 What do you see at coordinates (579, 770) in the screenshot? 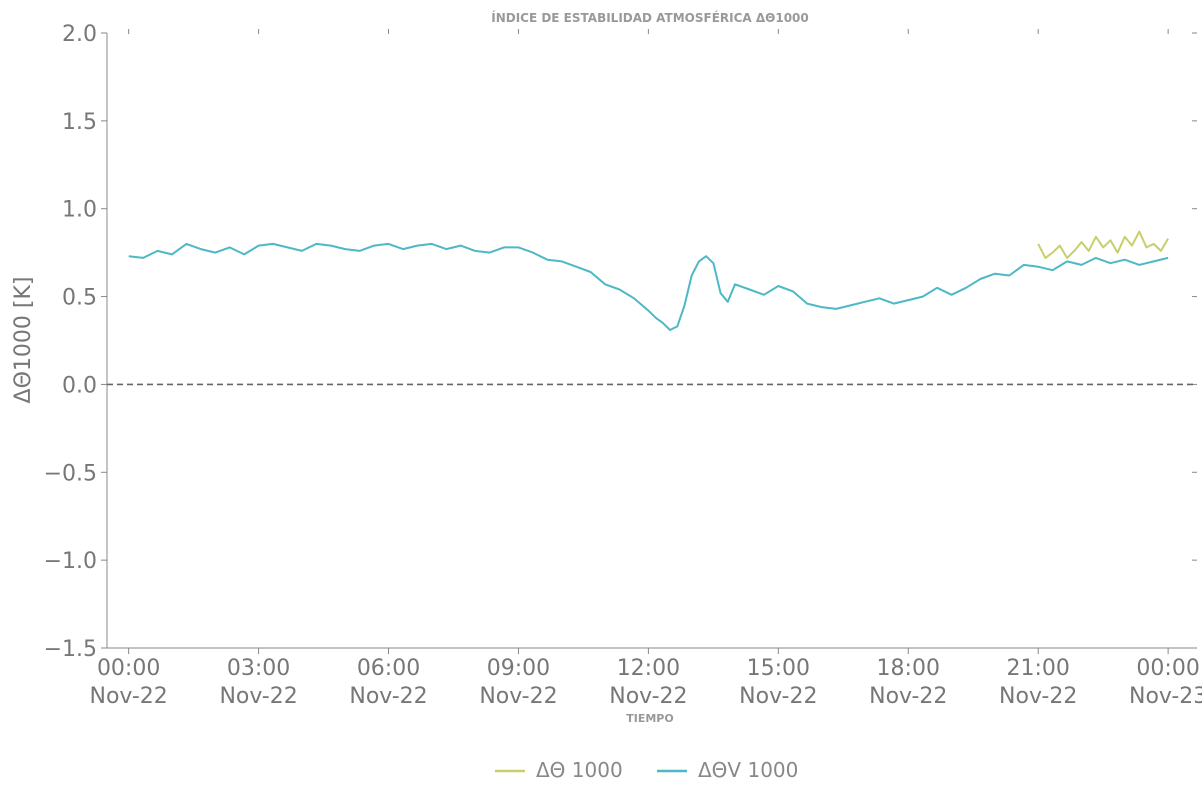
I see `legend-label: ΔΘ 1000` at bounding box center [579, 770].